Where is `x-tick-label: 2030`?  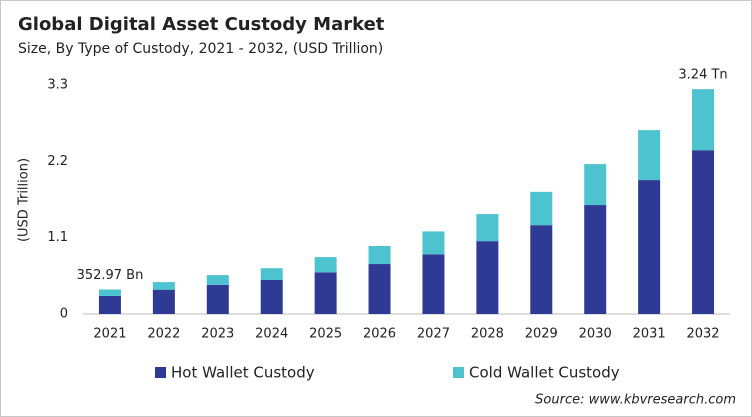
x-tick-label: 2030 is located at coordinates (595, 334).